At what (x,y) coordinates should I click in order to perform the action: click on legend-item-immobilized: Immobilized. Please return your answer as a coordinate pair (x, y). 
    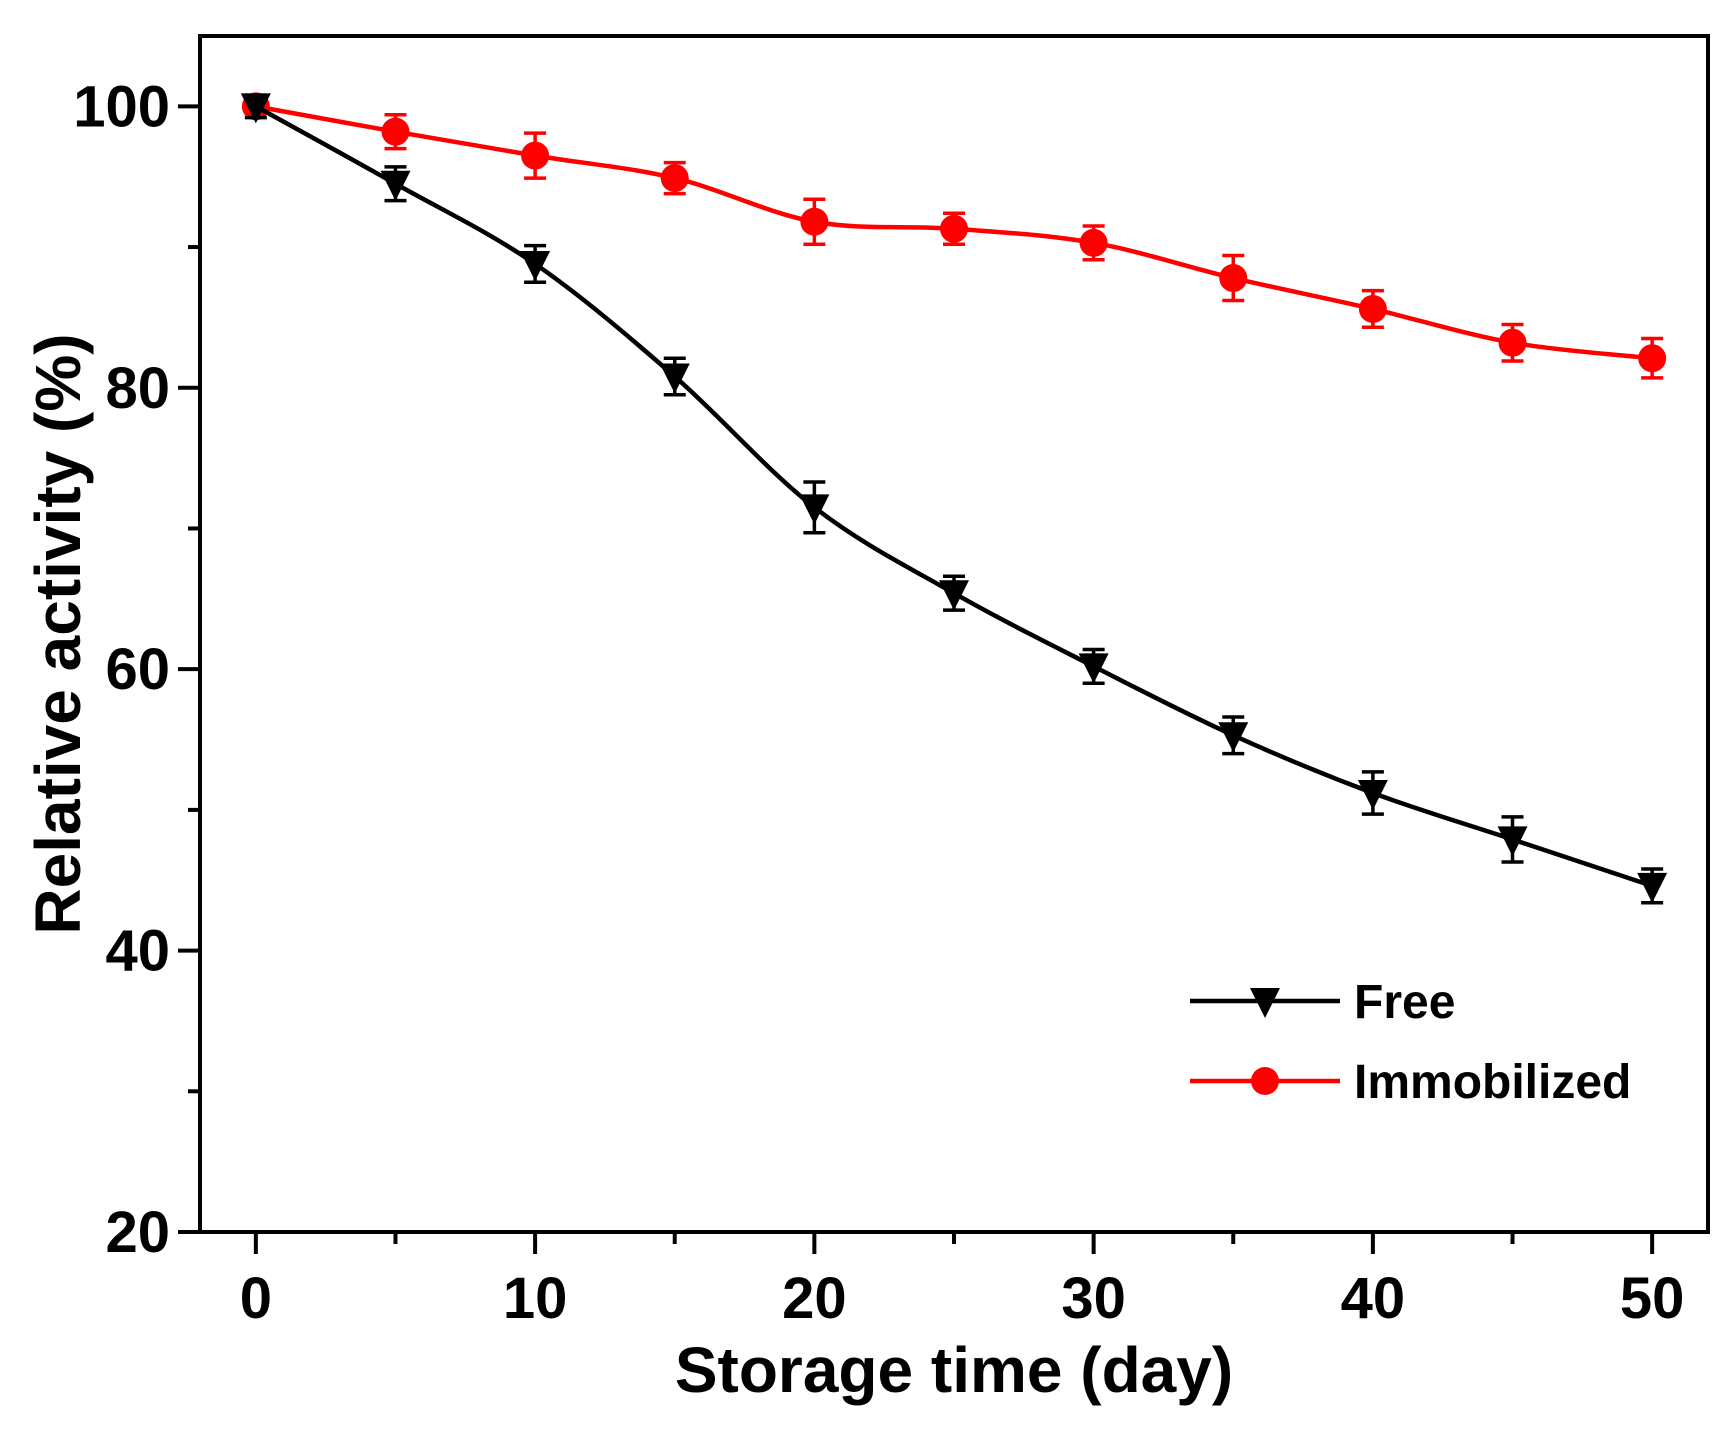
    Looking at the image, I should click on (1410, 1082).